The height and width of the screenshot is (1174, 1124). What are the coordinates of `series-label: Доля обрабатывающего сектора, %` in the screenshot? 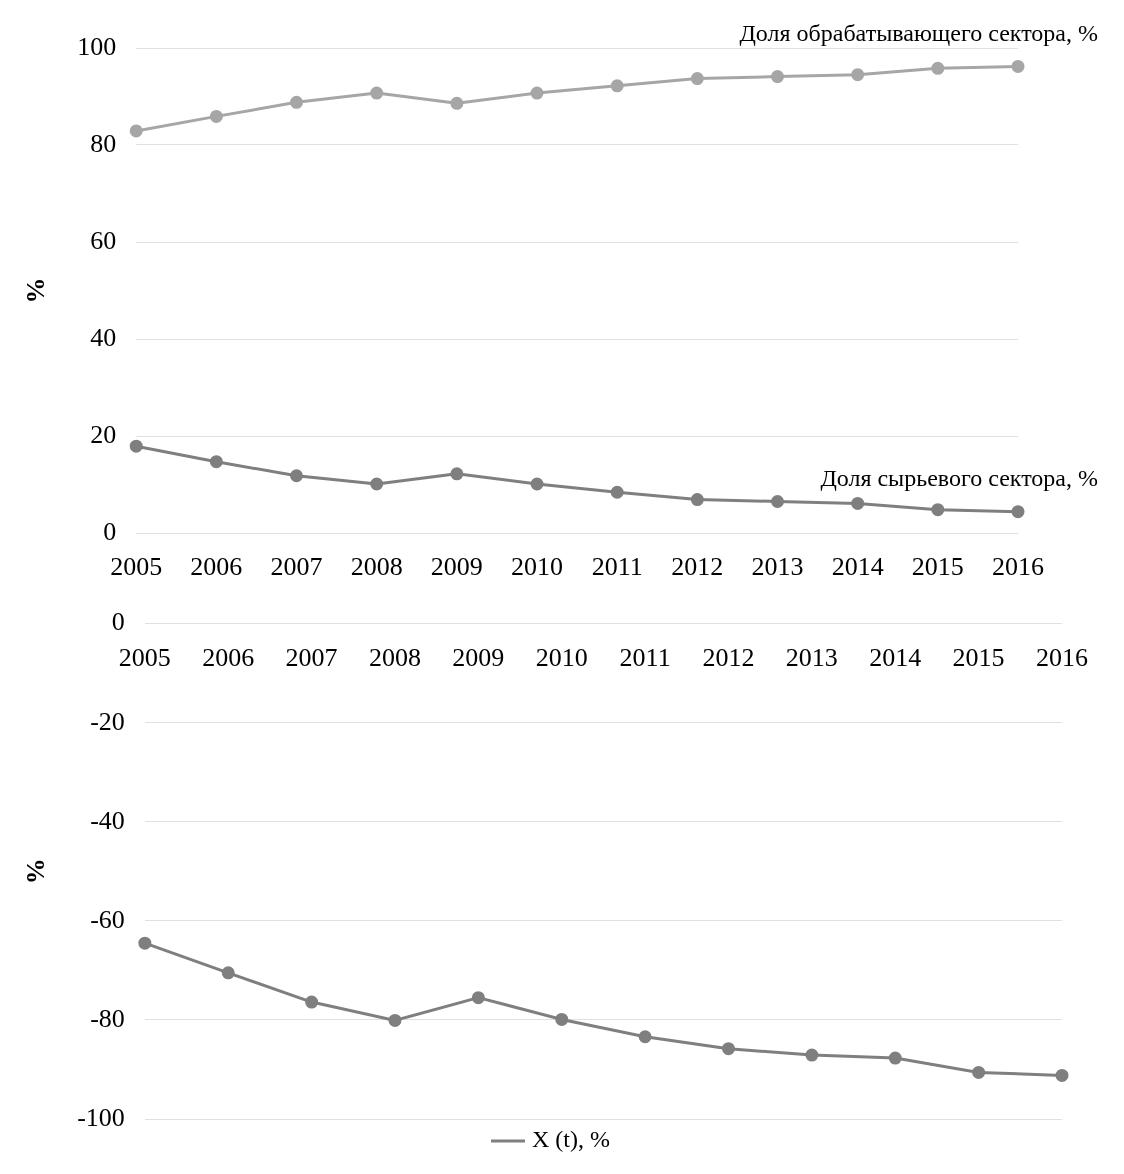 It's located at (918, 32).